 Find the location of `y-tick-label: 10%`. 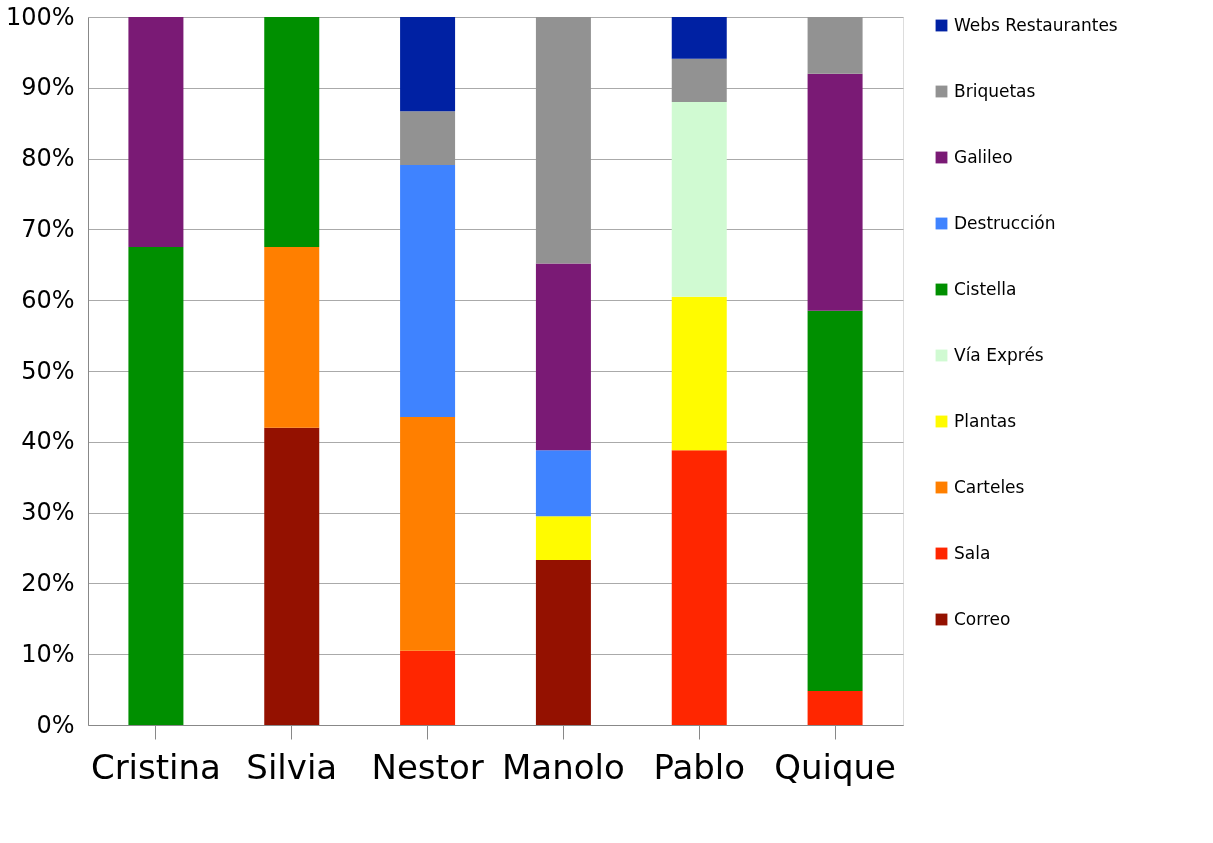

y-tick-label: 10% is located at coordinates (48, 653).